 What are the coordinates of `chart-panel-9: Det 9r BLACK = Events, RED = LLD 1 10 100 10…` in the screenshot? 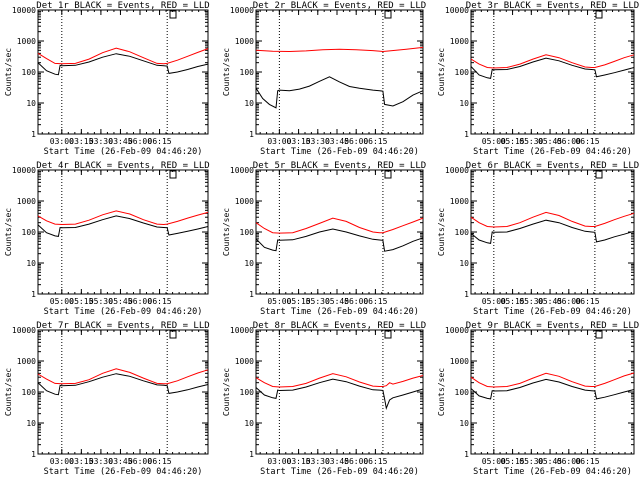 It's located at (538, 399).